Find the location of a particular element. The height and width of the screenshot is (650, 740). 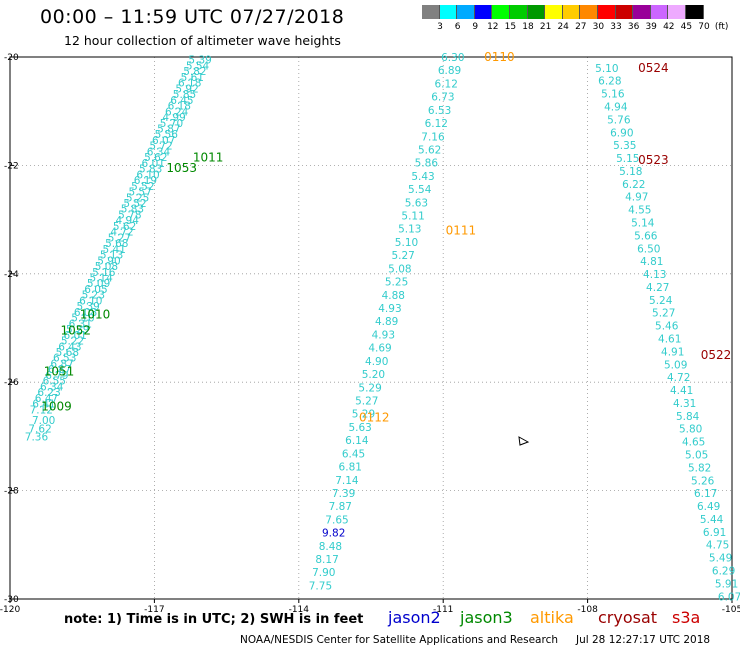

swh-observation: 5.83 is located at coordinates (150, 170).